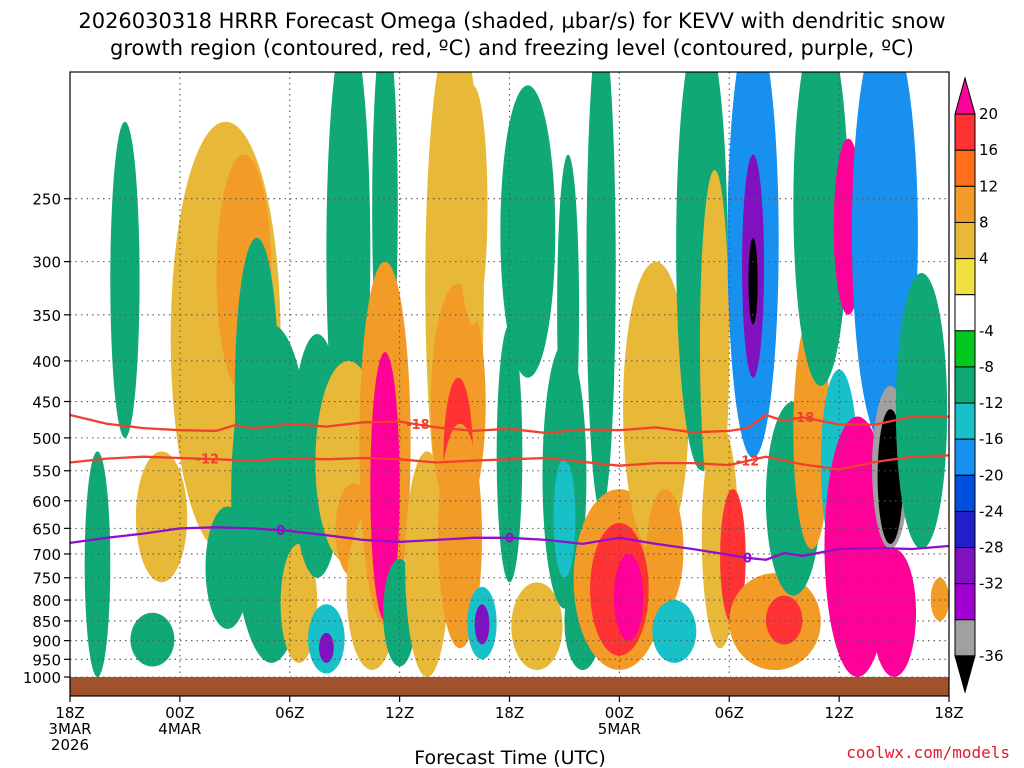 The height and width of the screenshot is (768, 1024). Describe the element at coordinates (208, 459) in the screenshot. I see `dgz-minus-12-label-0: -12` at that location.